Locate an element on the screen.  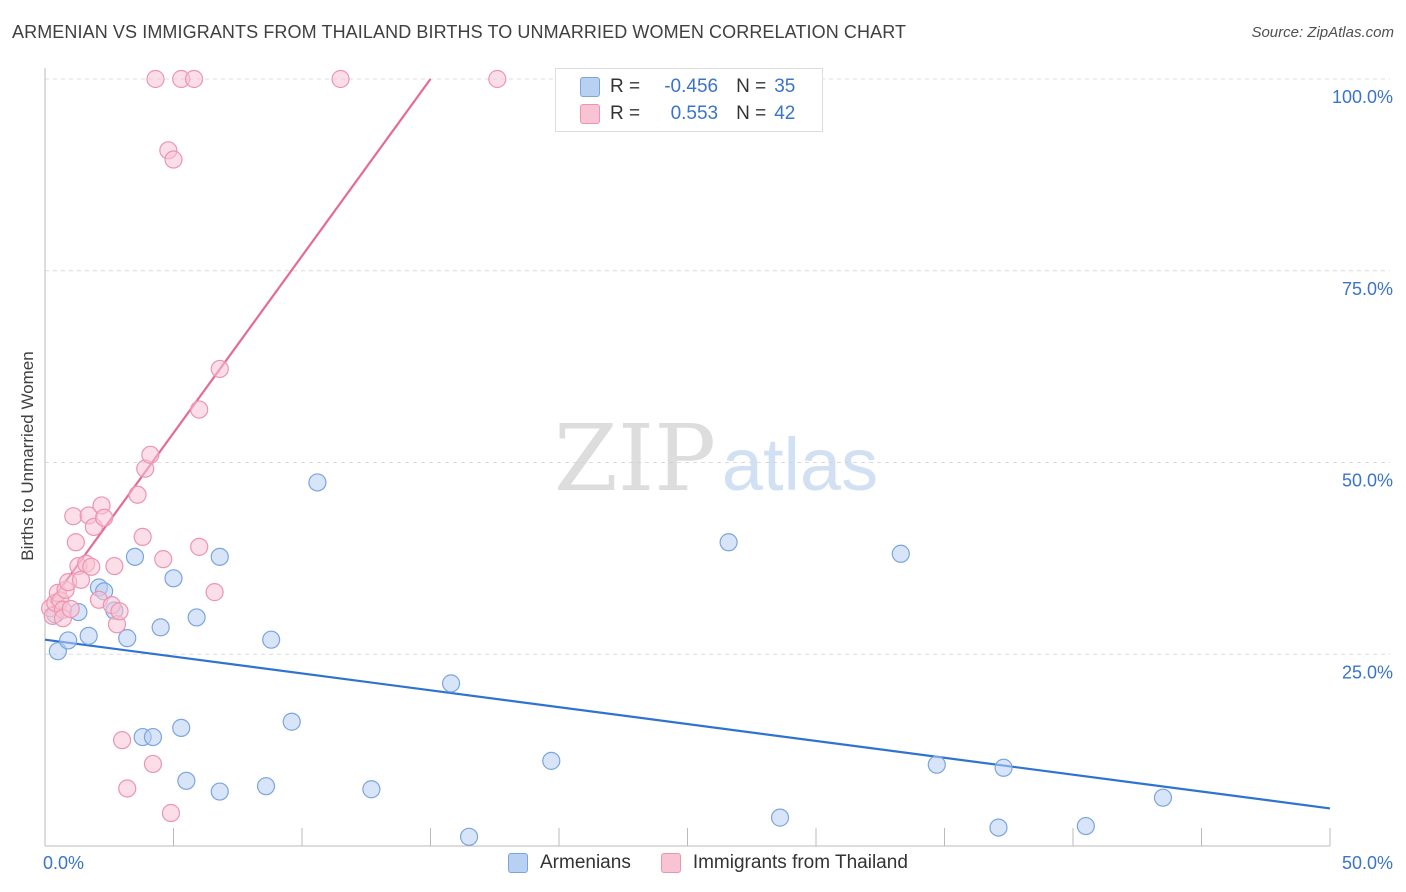
y-tick-label: 50.0% is located at coordinates (1367, 481).